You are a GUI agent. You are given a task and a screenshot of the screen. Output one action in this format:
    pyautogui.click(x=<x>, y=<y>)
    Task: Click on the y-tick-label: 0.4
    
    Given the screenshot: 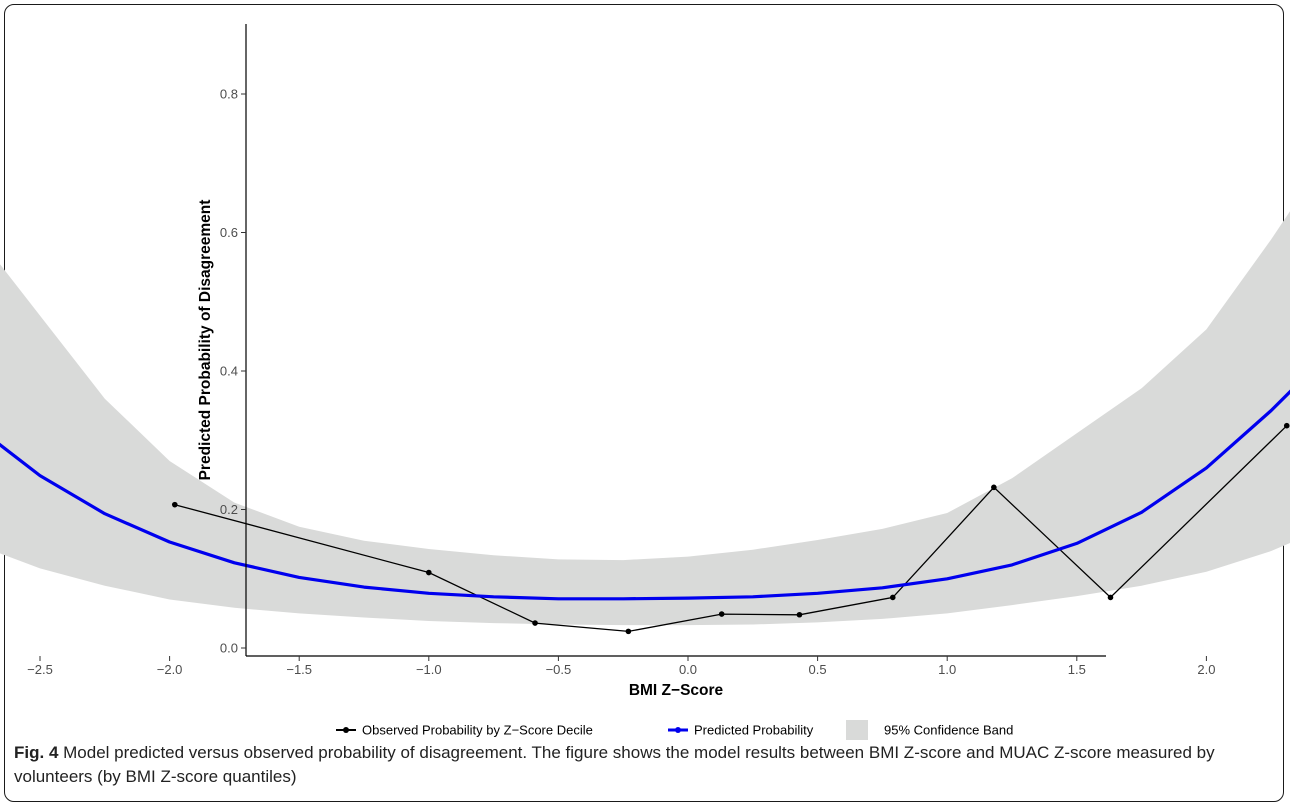 What is the action you would take?
    pyautogui.click(x=229, y=371)
    